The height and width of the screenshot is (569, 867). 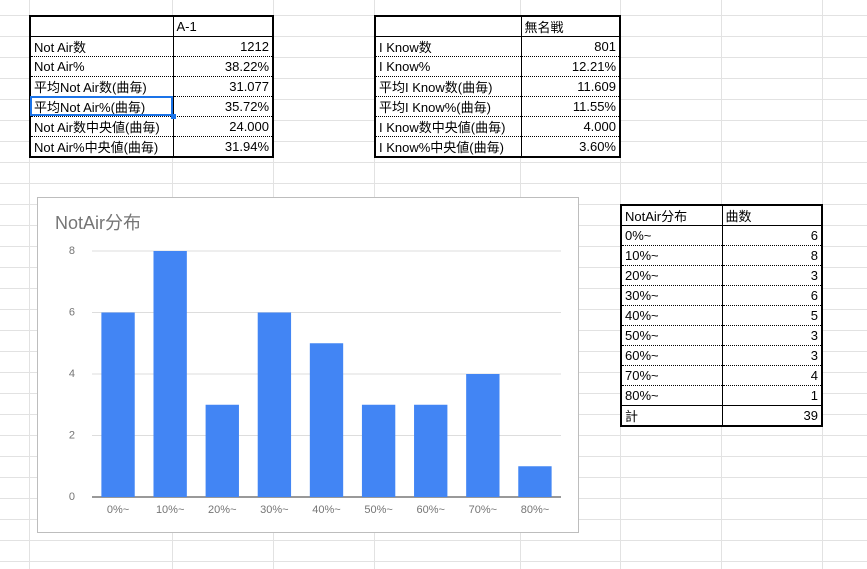 I want to click on x-tick-label: 0%~, so click(x=118, y=510).